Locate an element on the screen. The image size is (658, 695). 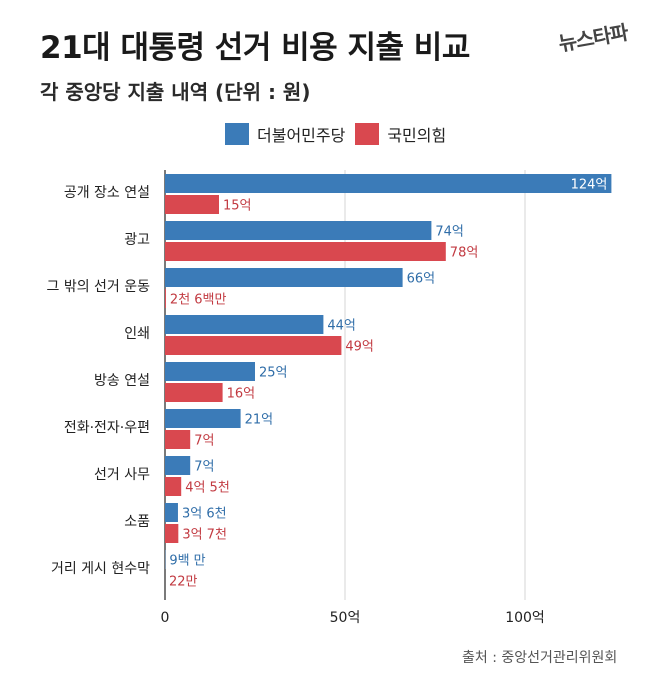
category-label: 방송 연설 is located at coordinates (122, 381).